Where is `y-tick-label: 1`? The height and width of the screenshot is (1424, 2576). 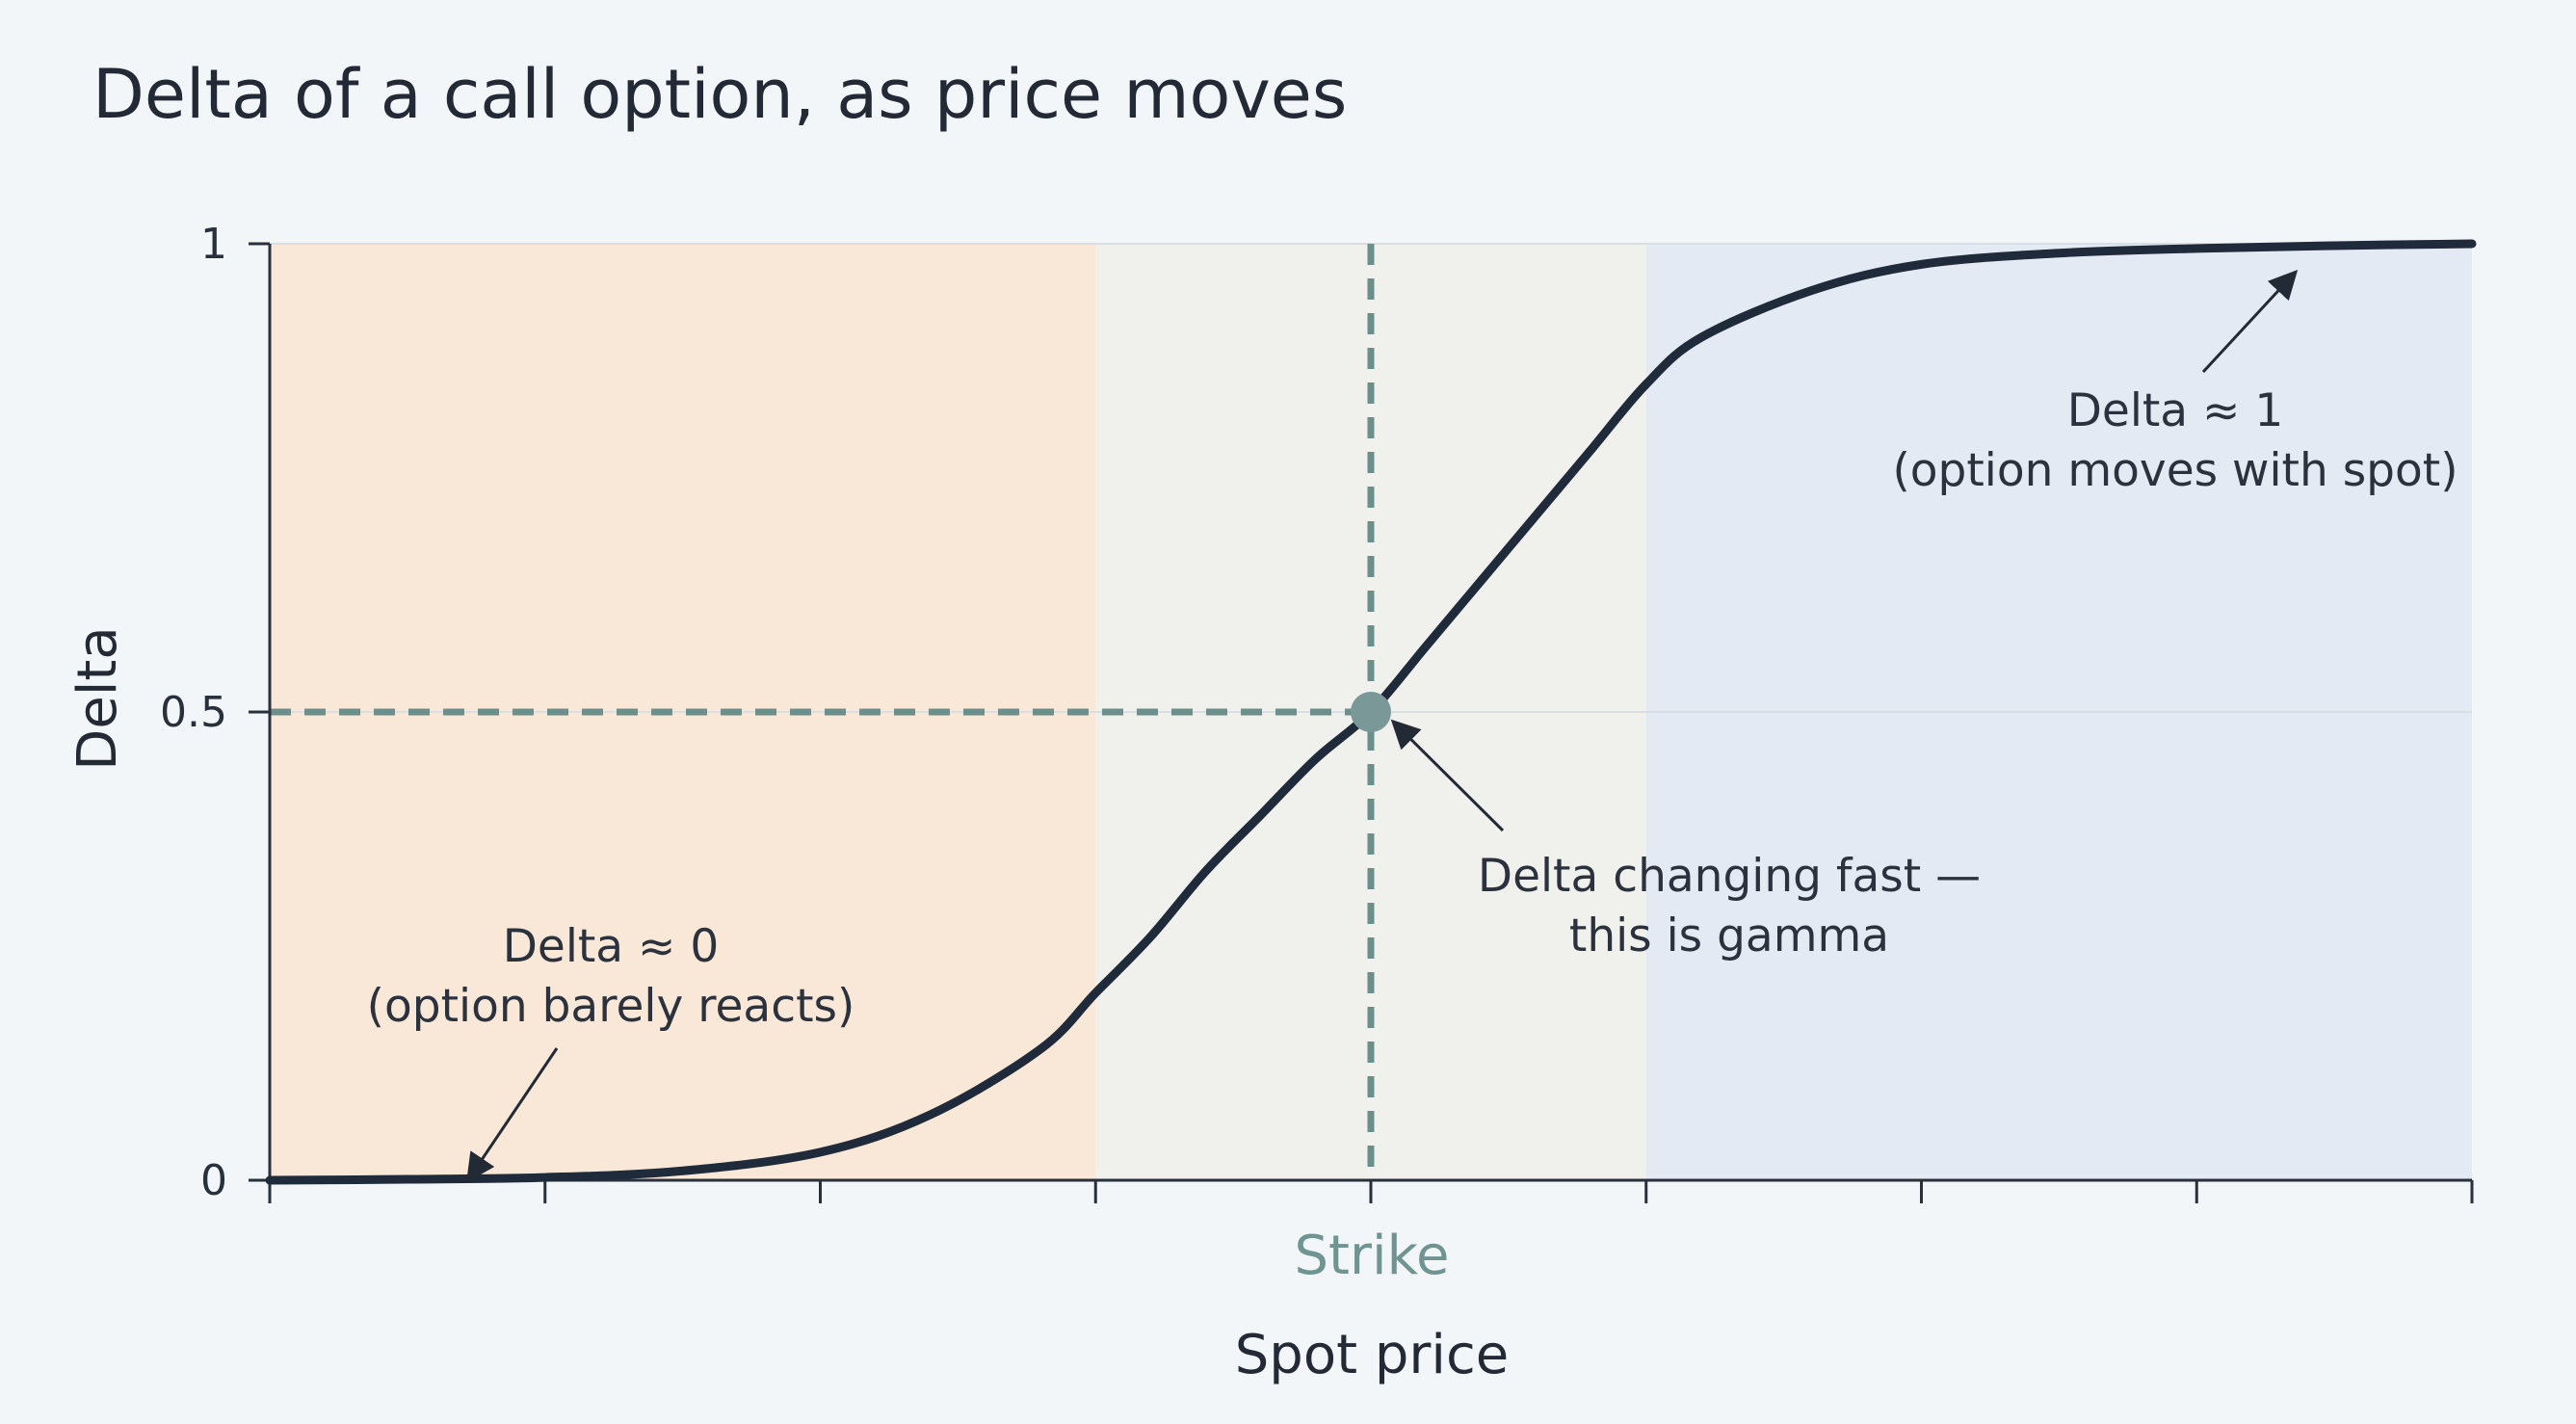 y-tick-label: 1 is located at coordinates (213, 245).